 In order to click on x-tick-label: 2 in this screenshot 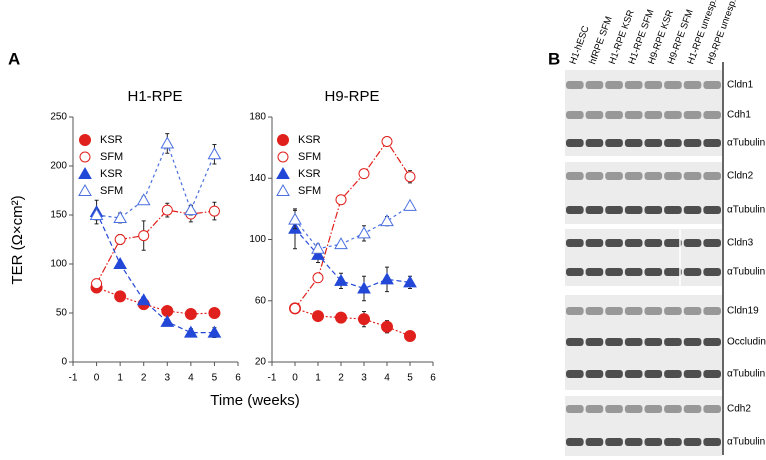, I will do `click(341, 378)`.